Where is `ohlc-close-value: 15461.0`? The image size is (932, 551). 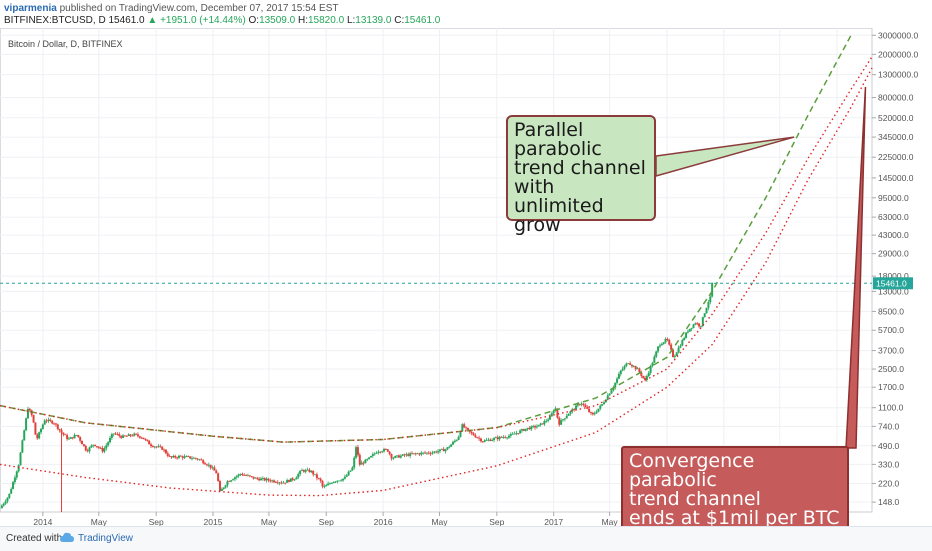 ohlc-close-value: 15461.0 is located at coordinates (422, 20).